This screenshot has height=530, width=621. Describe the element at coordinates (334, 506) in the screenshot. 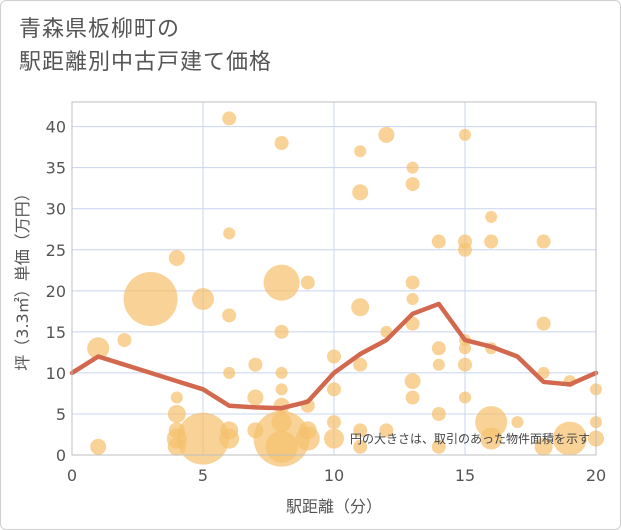

I see `x-axis-label: 駅距離（分）` at that location.